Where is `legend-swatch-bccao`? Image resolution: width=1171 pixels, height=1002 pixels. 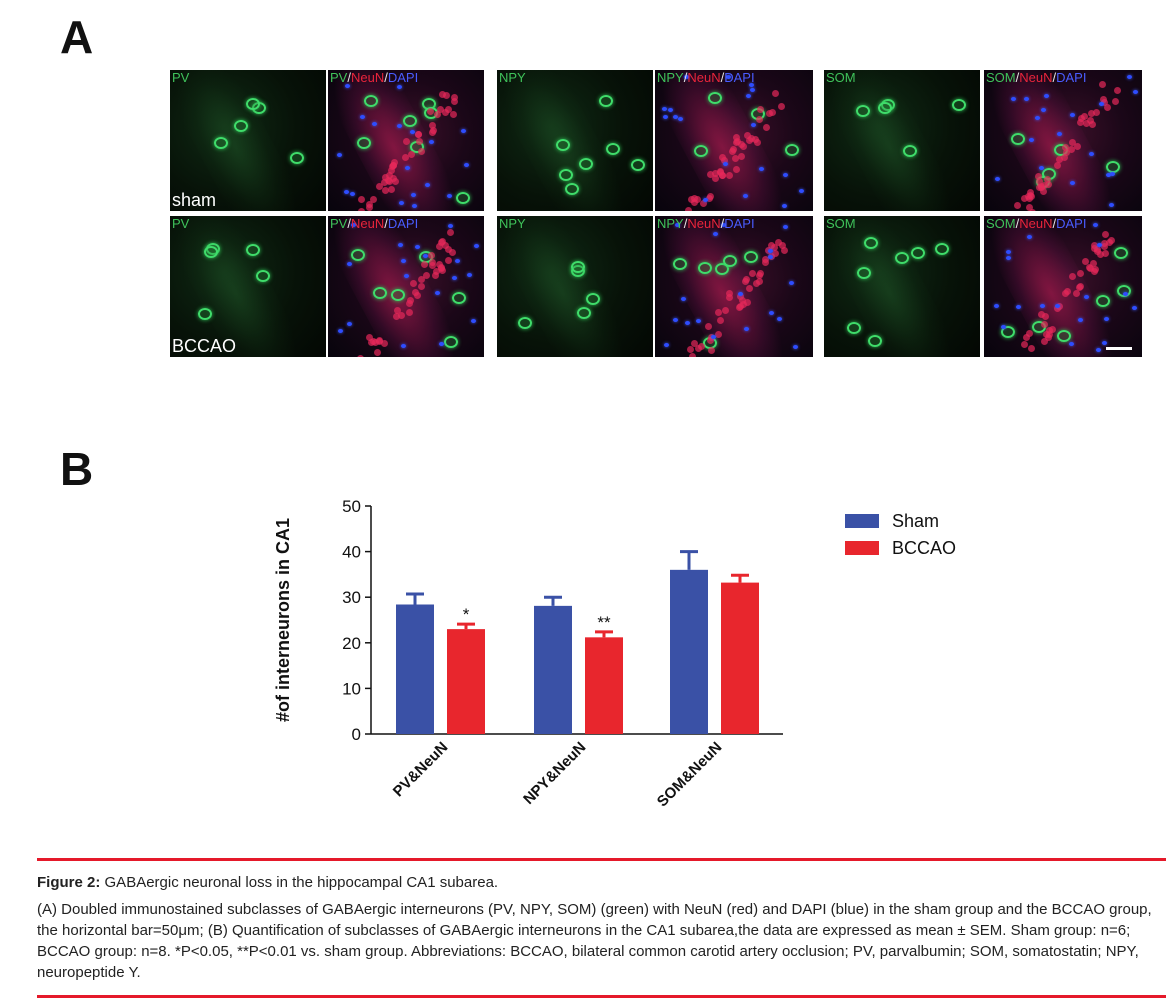
legend-swatch-bccao is located at coordinates (862, 548).